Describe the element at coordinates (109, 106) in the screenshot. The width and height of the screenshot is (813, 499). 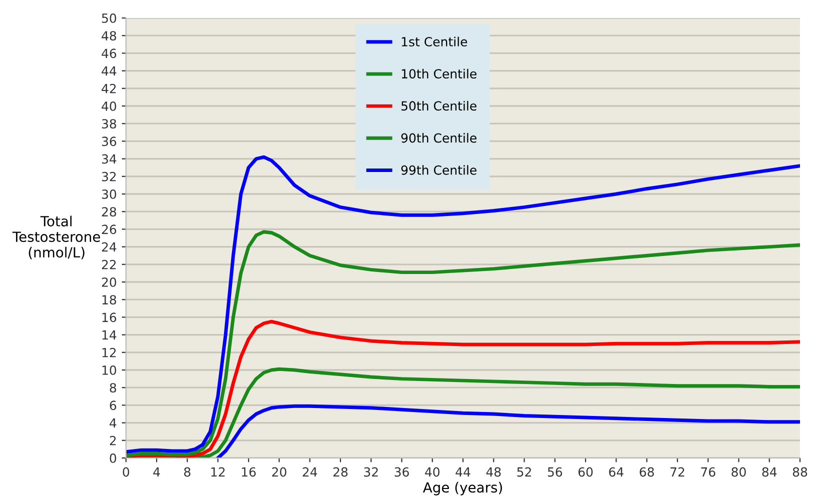
I see `y-tick-label: 40` at that location.